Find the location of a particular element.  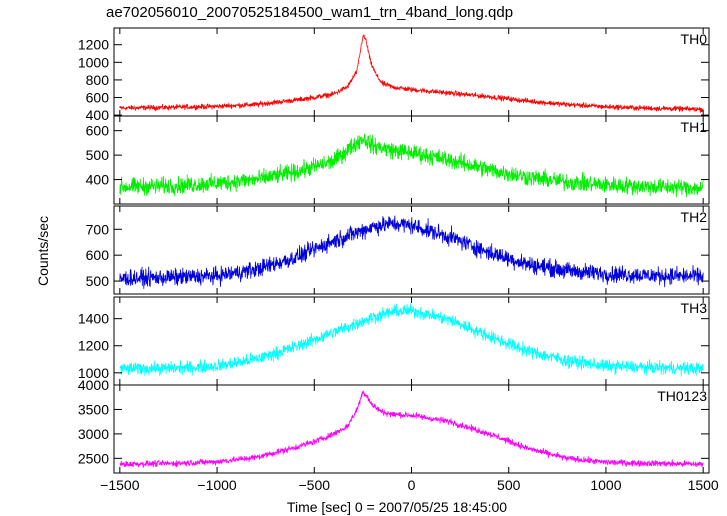

y-tick-label: 800 is located at coordinates (98, 80).